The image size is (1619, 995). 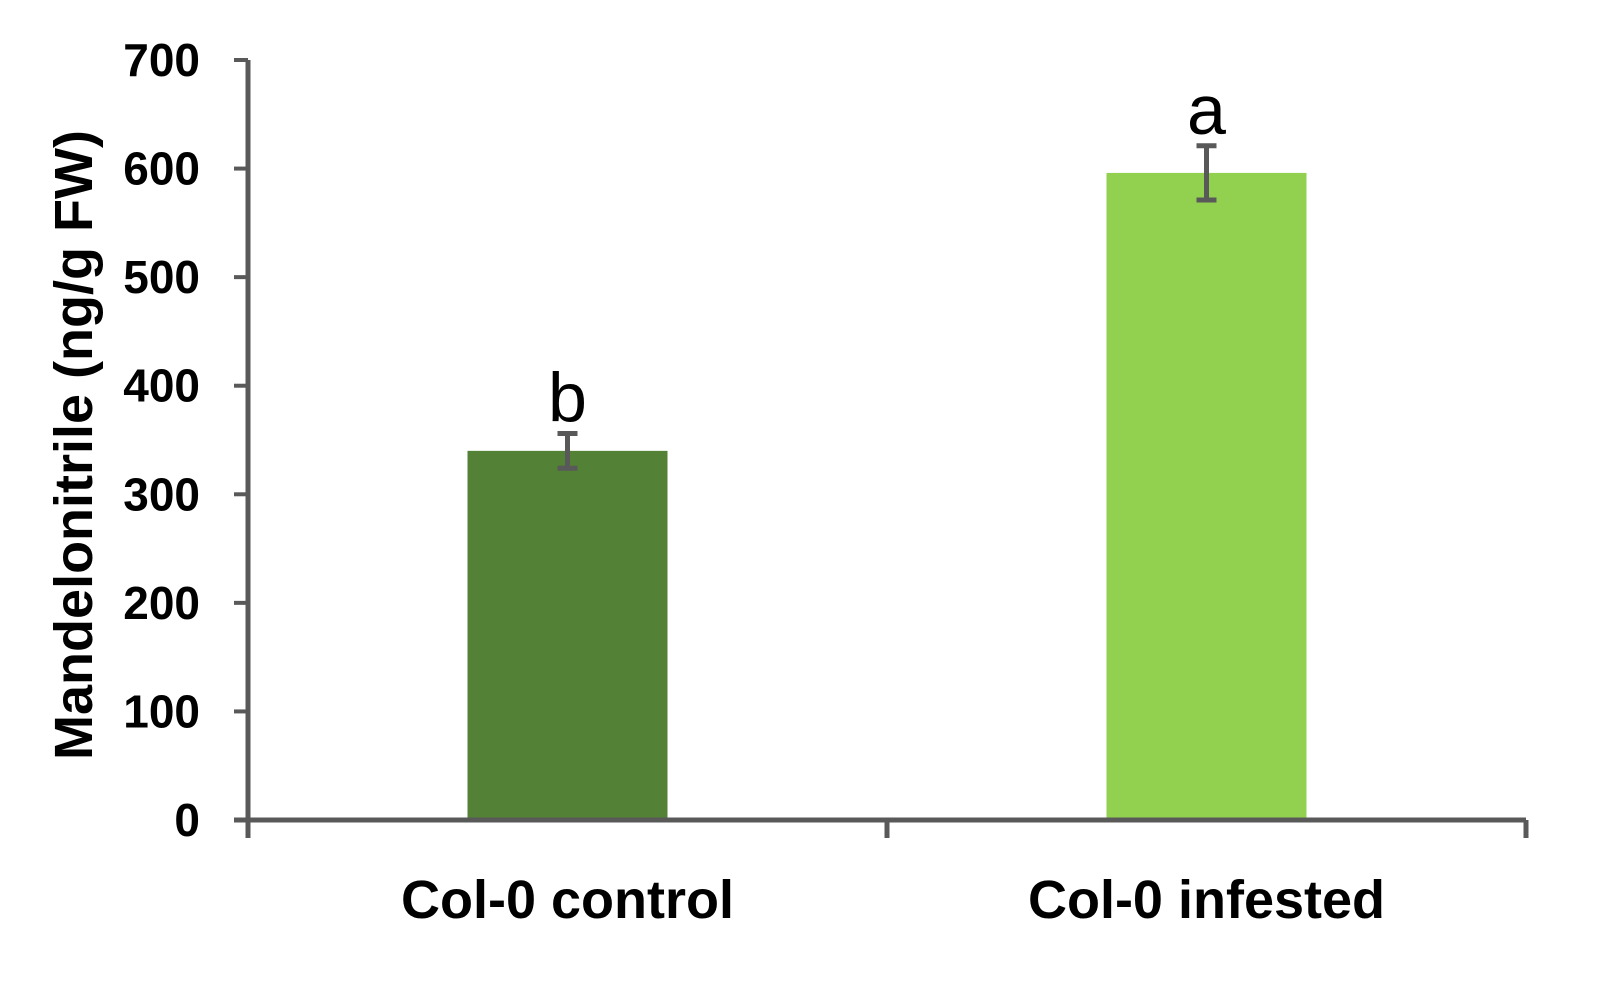 I want to click on y-tick-label: 700, so click(x=161, y=60).